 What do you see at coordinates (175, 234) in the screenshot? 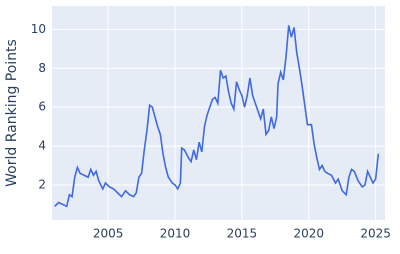
I see `x-tick-label: 2010` at bounding box center [175, 234].